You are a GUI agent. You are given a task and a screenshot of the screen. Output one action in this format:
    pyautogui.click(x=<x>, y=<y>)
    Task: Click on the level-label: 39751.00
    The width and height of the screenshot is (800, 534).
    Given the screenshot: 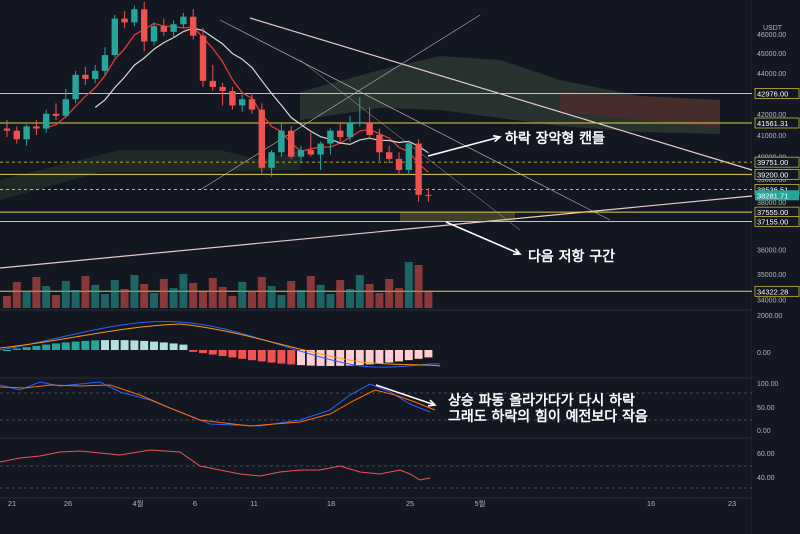 What is the action you would take?
    pyautogui.click(x=772, y=162)
    